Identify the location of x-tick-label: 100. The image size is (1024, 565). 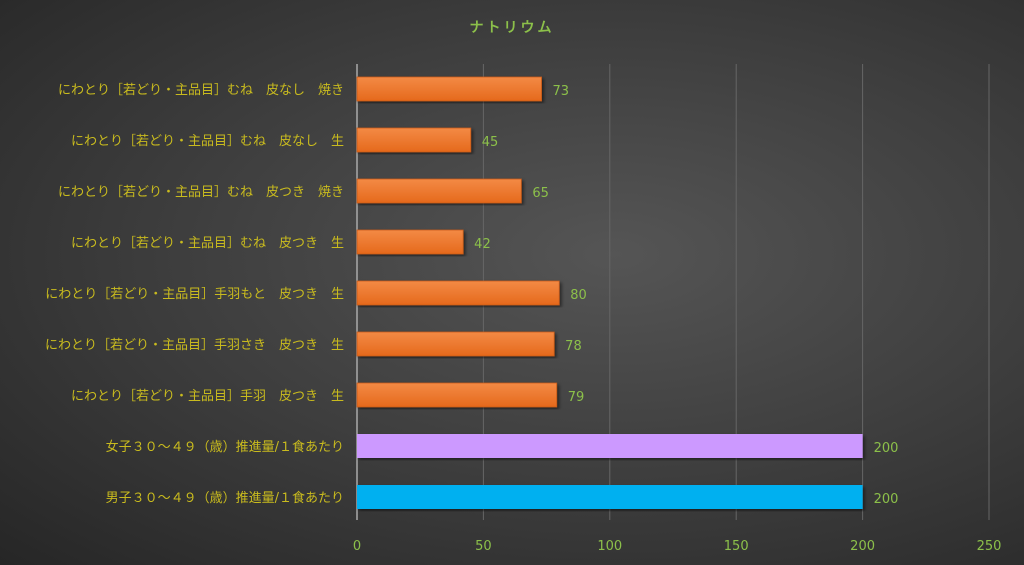
(609, 546).